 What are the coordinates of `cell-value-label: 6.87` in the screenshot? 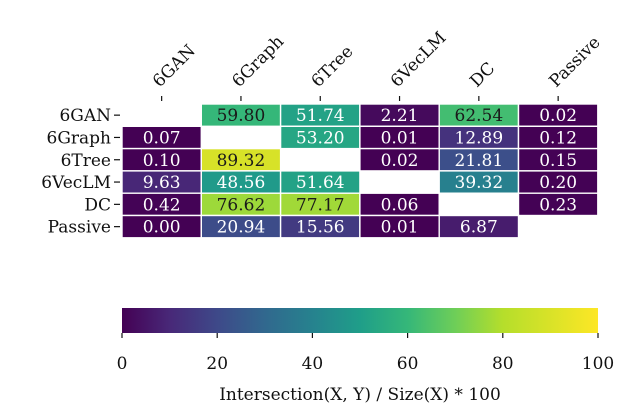 It's located at (479, 228).